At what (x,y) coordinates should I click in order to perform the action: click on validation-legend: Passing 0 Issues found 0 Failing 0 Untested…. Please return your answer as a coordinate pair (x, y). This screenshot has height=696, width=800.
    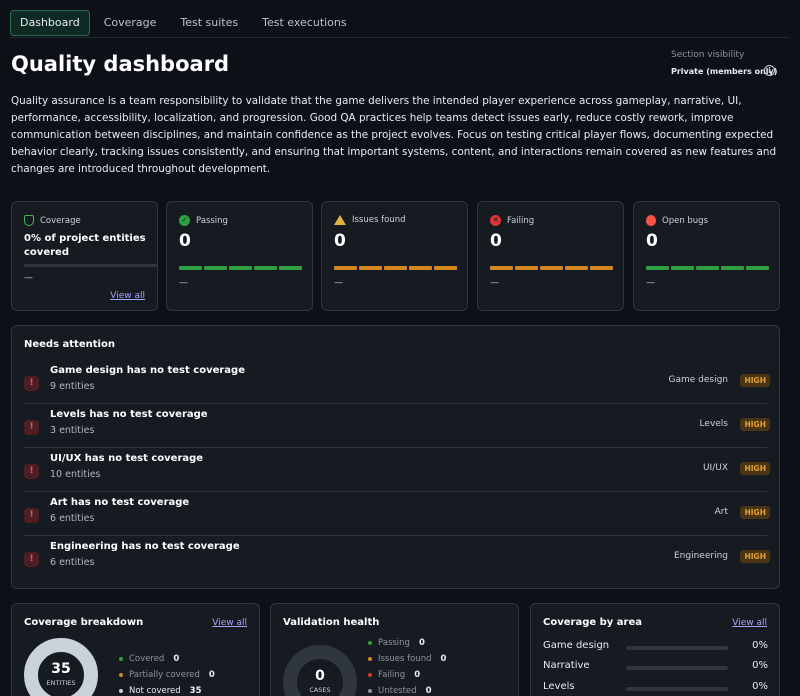
    Looking at the image, I should click on (407, 665).